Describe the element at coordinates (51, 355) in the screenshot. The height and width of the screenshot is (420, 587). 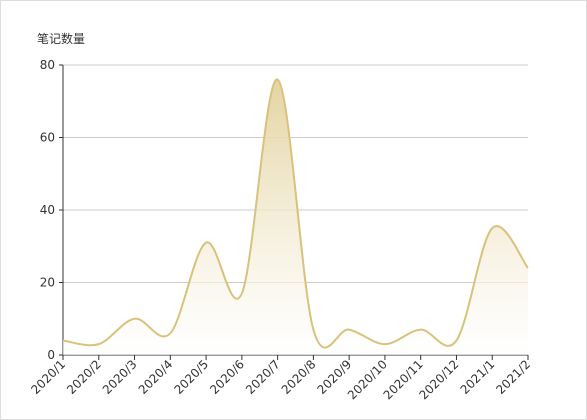
I see `y-tick-label: 0` at that location.